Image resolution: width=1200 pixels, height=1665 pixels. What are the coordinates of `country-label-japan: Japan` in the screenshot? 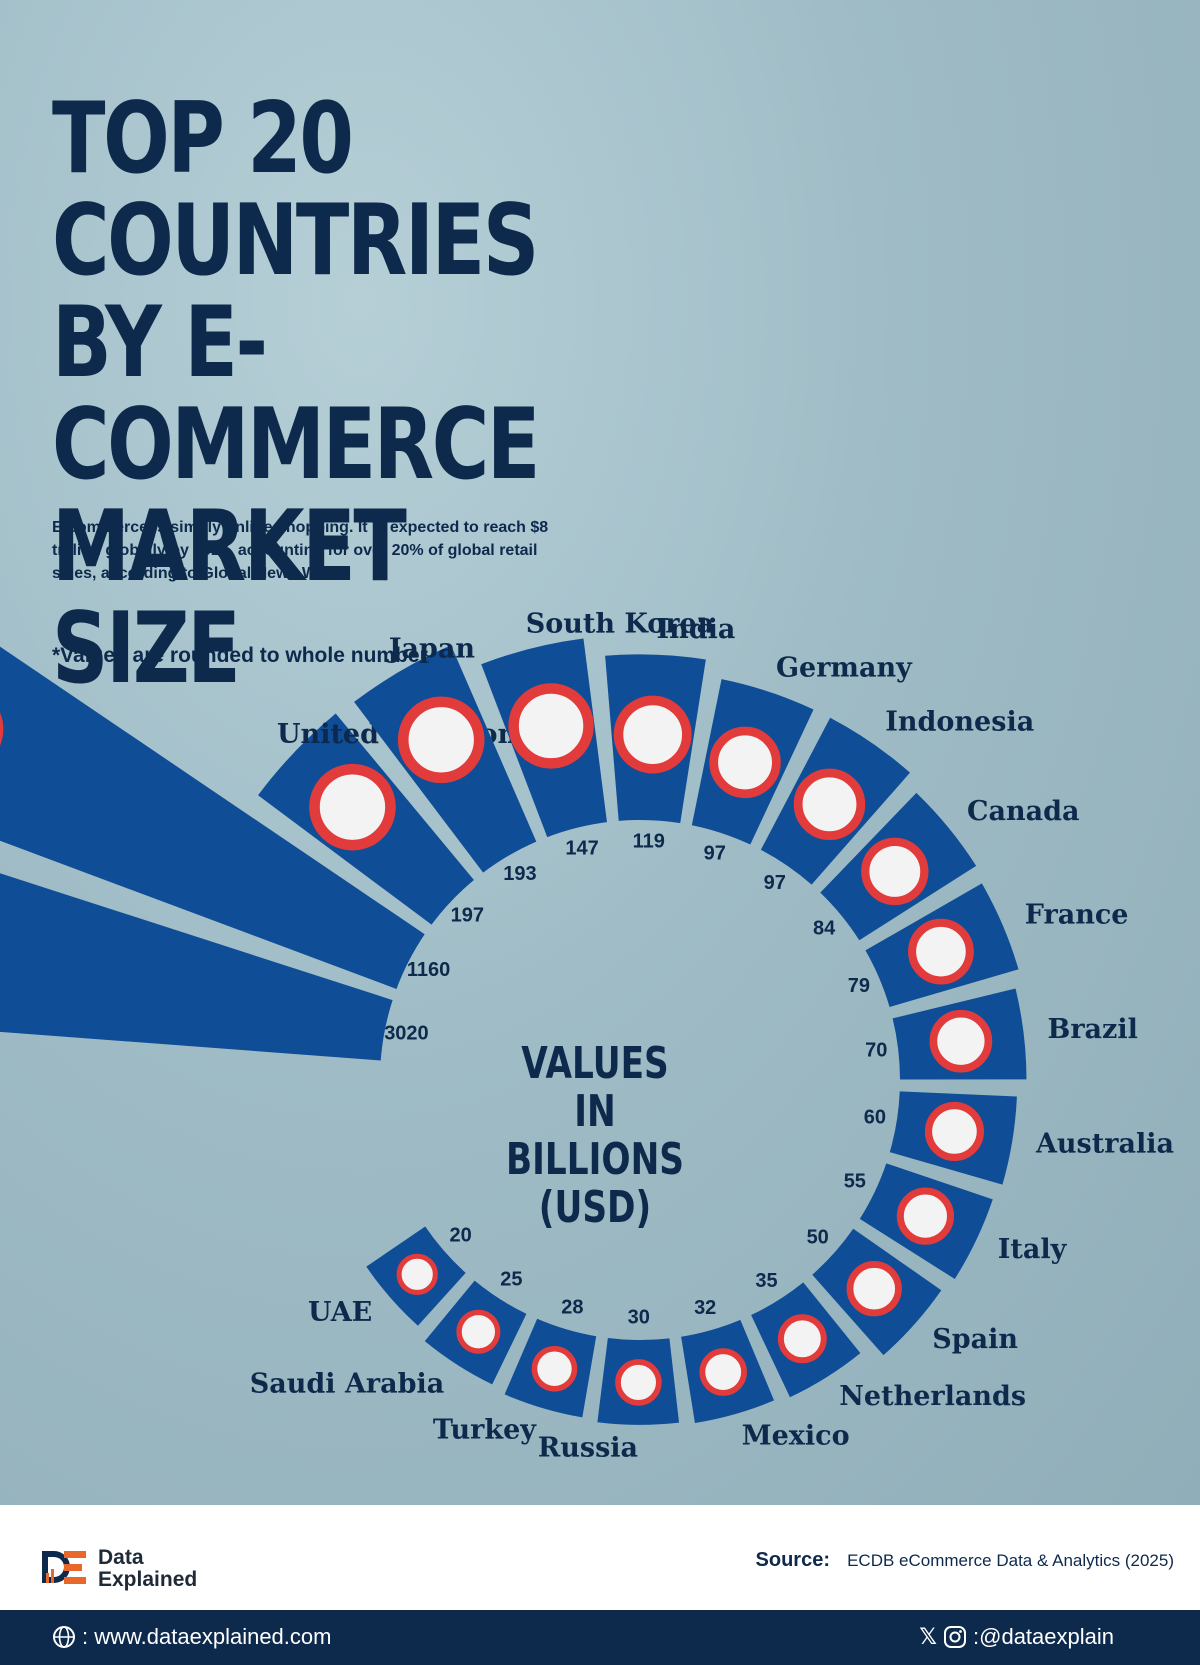 It's located at (431, 649).